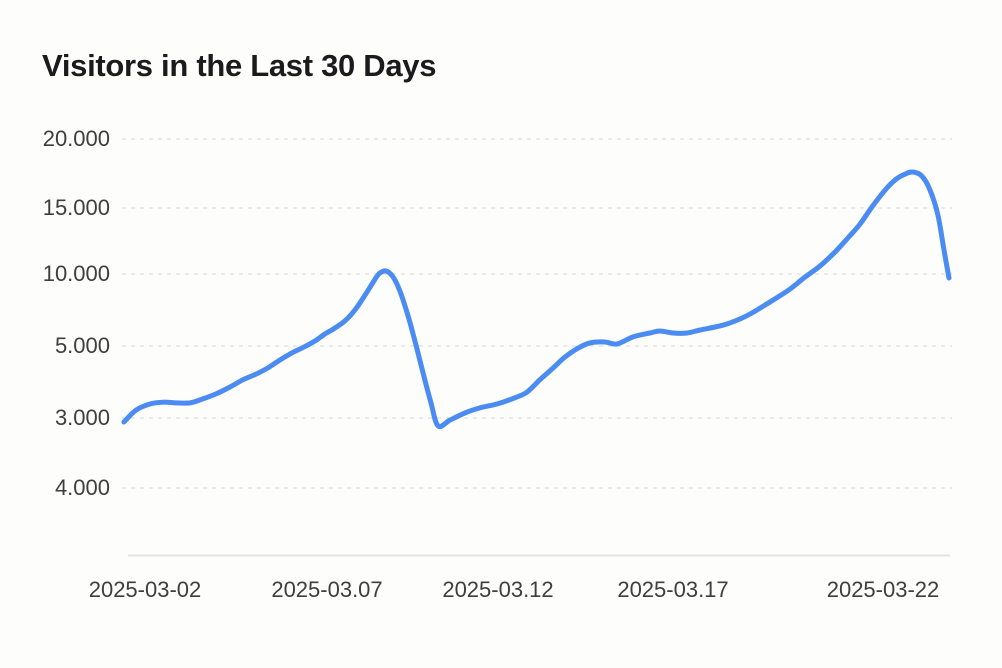  Describe the element at coordinates (82, 487) in the screenshot. I see `y-axis-label: 4.000` at that location.